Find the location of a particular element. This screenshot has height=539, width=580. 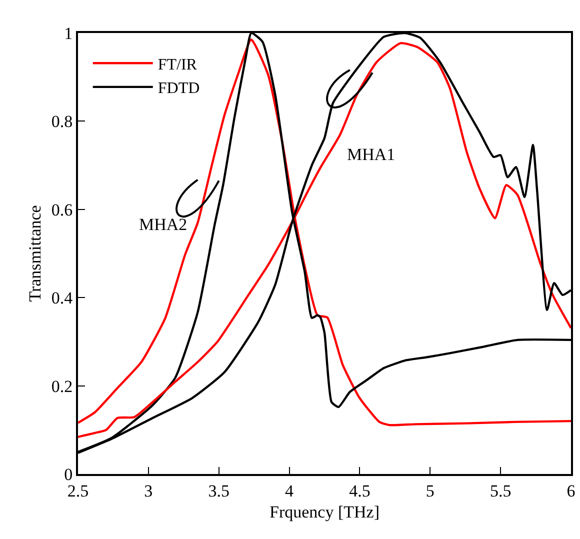

y-tick-label: 1 is located at coordinates (68, 33).